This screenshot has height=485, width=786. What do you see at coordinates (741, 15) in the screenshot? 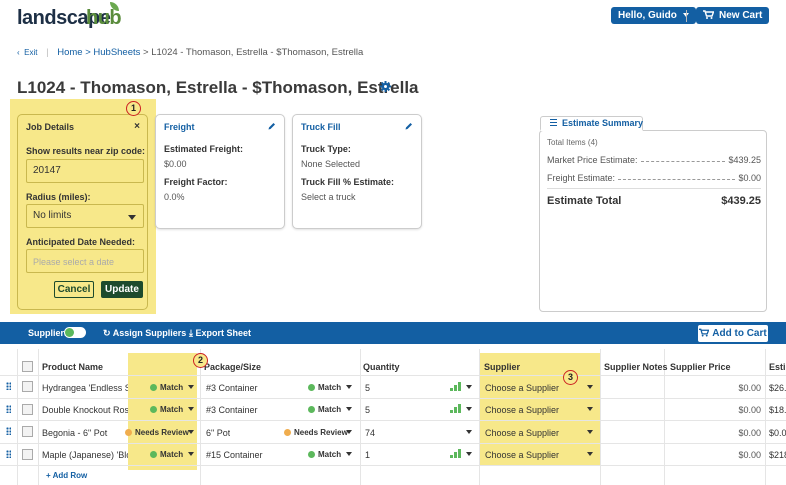
I see `new-cart-label: New Cart` at bounding box center [741, 15].